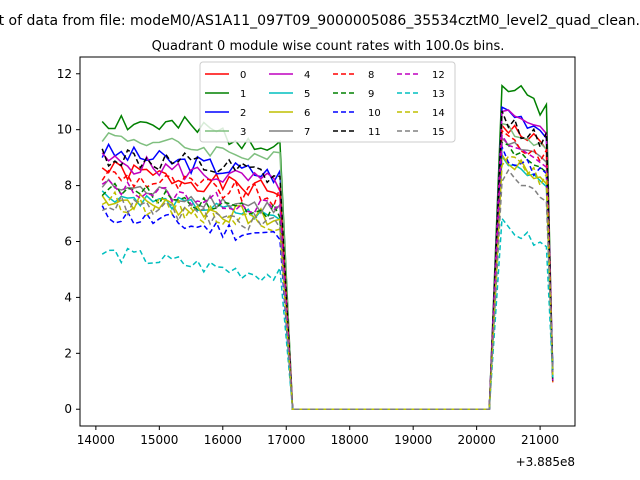  What do you see at coordinates (307, 132) in the screenshot?
I see `legend-label: 7` at bounding box center [307, 132].